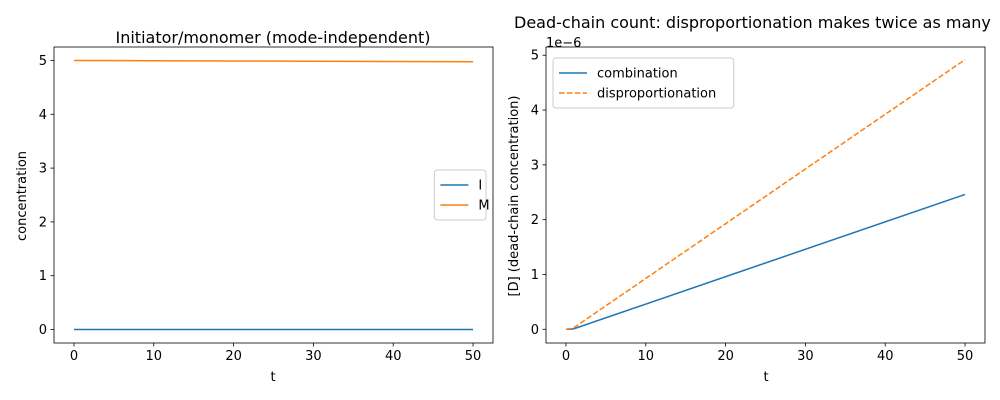 This screenshot has width=1000, height=400. What do you see at coordinates (514, 196) in the screenshot?
I see `chart-right-ylabel: [D] (dead-chain concentration)` at bounding box center [514, 196].